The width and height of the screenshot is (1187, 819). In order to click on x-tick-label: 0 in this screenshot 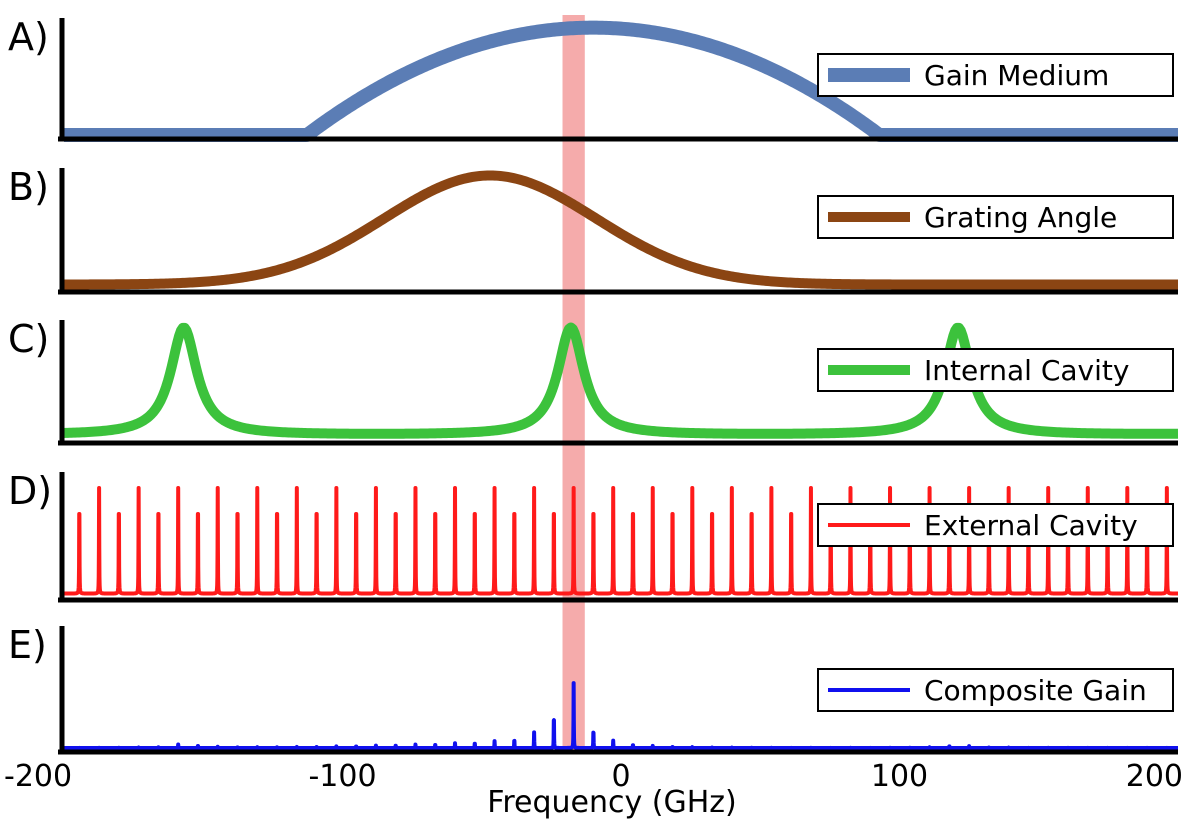, I will do `click(620, 776)`.